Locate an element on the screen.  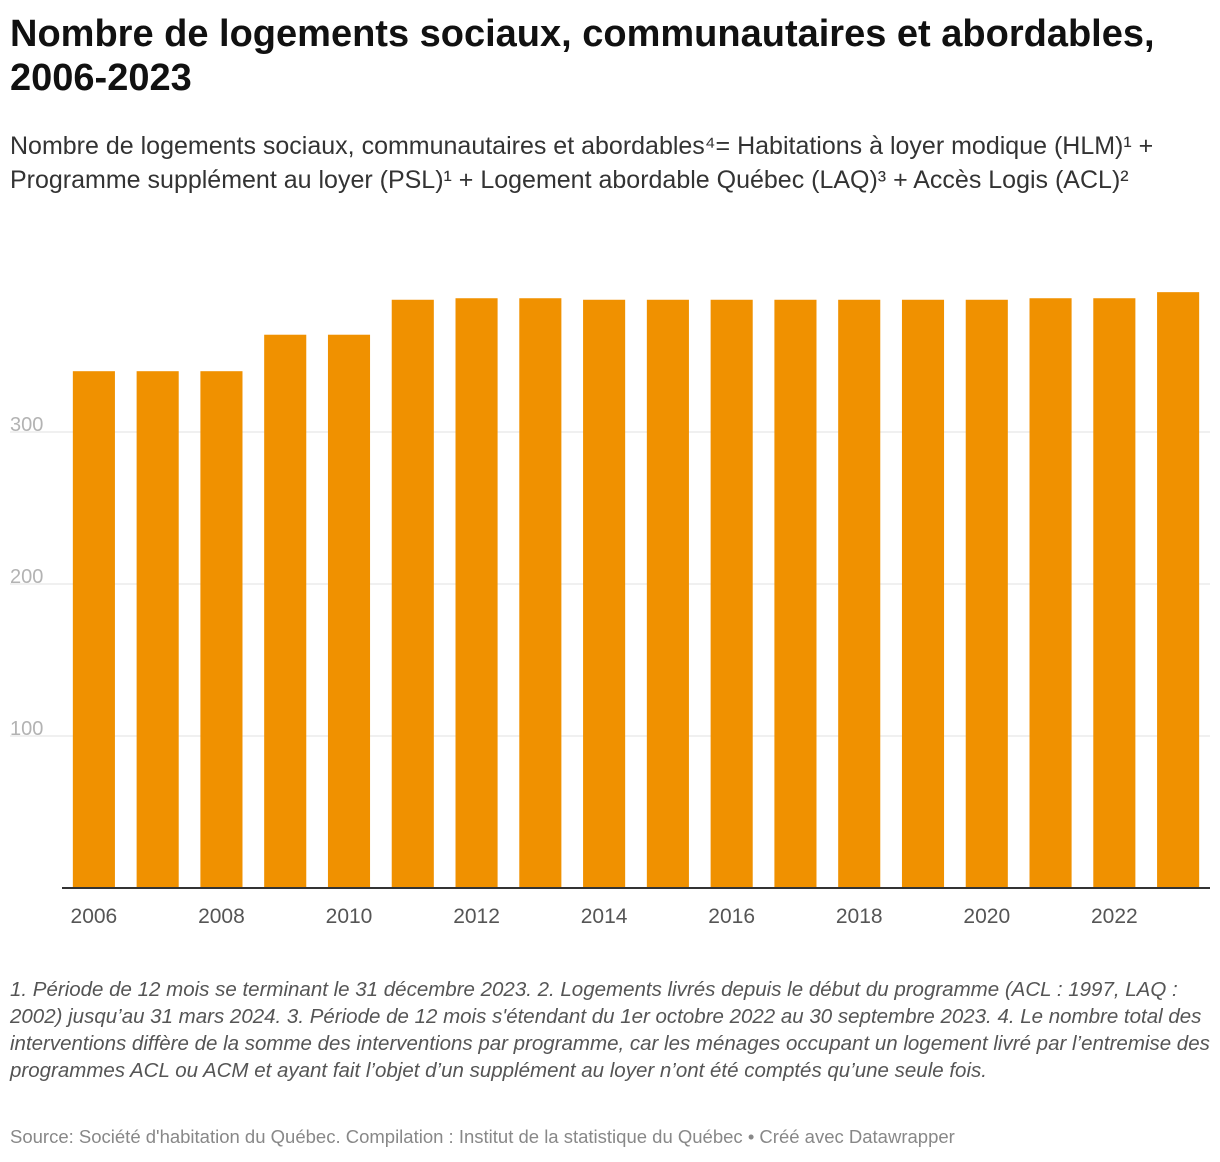
bar-2011 is located at coordinates (412, 593).